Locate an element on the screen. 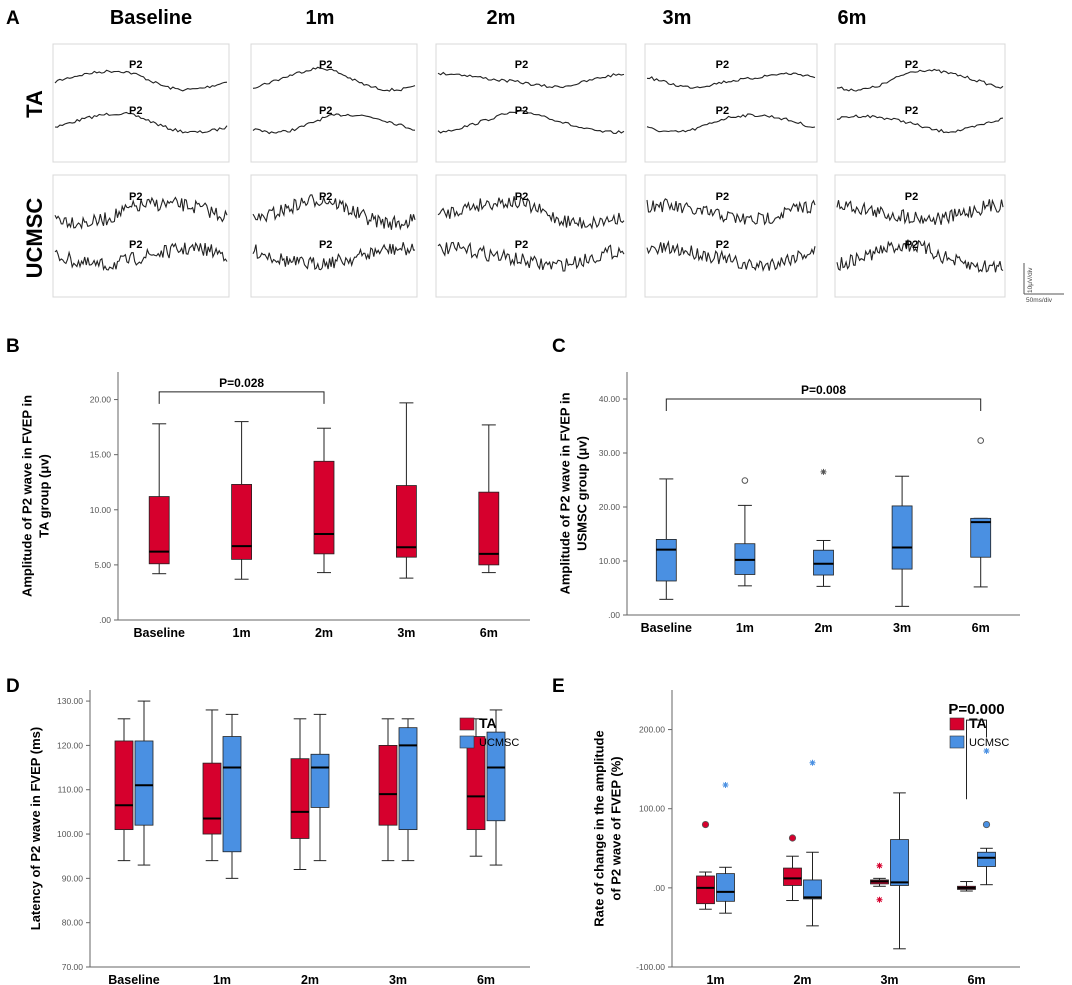  y-axis-label: TA group (μv) is located at coordinates (44, 496).